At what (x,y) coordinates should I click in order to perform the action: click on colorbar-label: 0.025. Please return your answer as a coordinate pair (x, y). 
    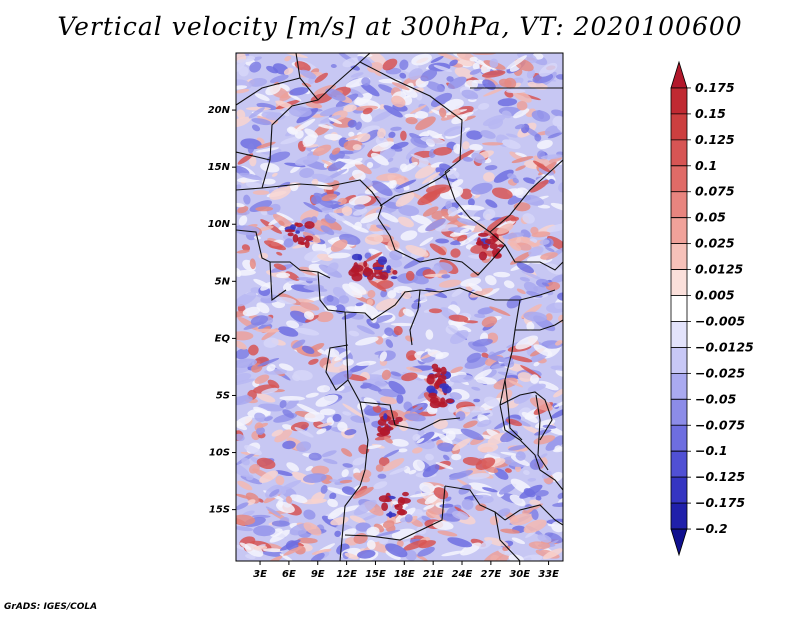
    Looking at the image, I should click on (715, 243).